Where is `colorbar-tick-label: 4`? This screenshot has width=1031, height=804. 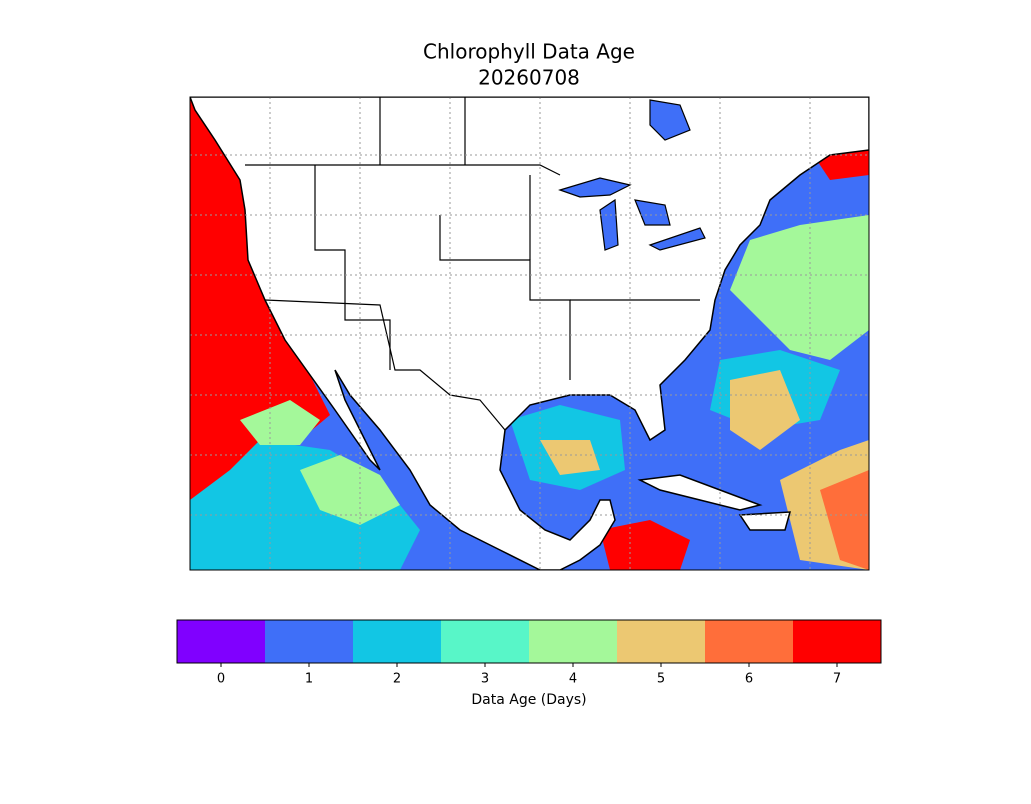 colorbar-tick-label: 4 is located at coordinates (573, 679).